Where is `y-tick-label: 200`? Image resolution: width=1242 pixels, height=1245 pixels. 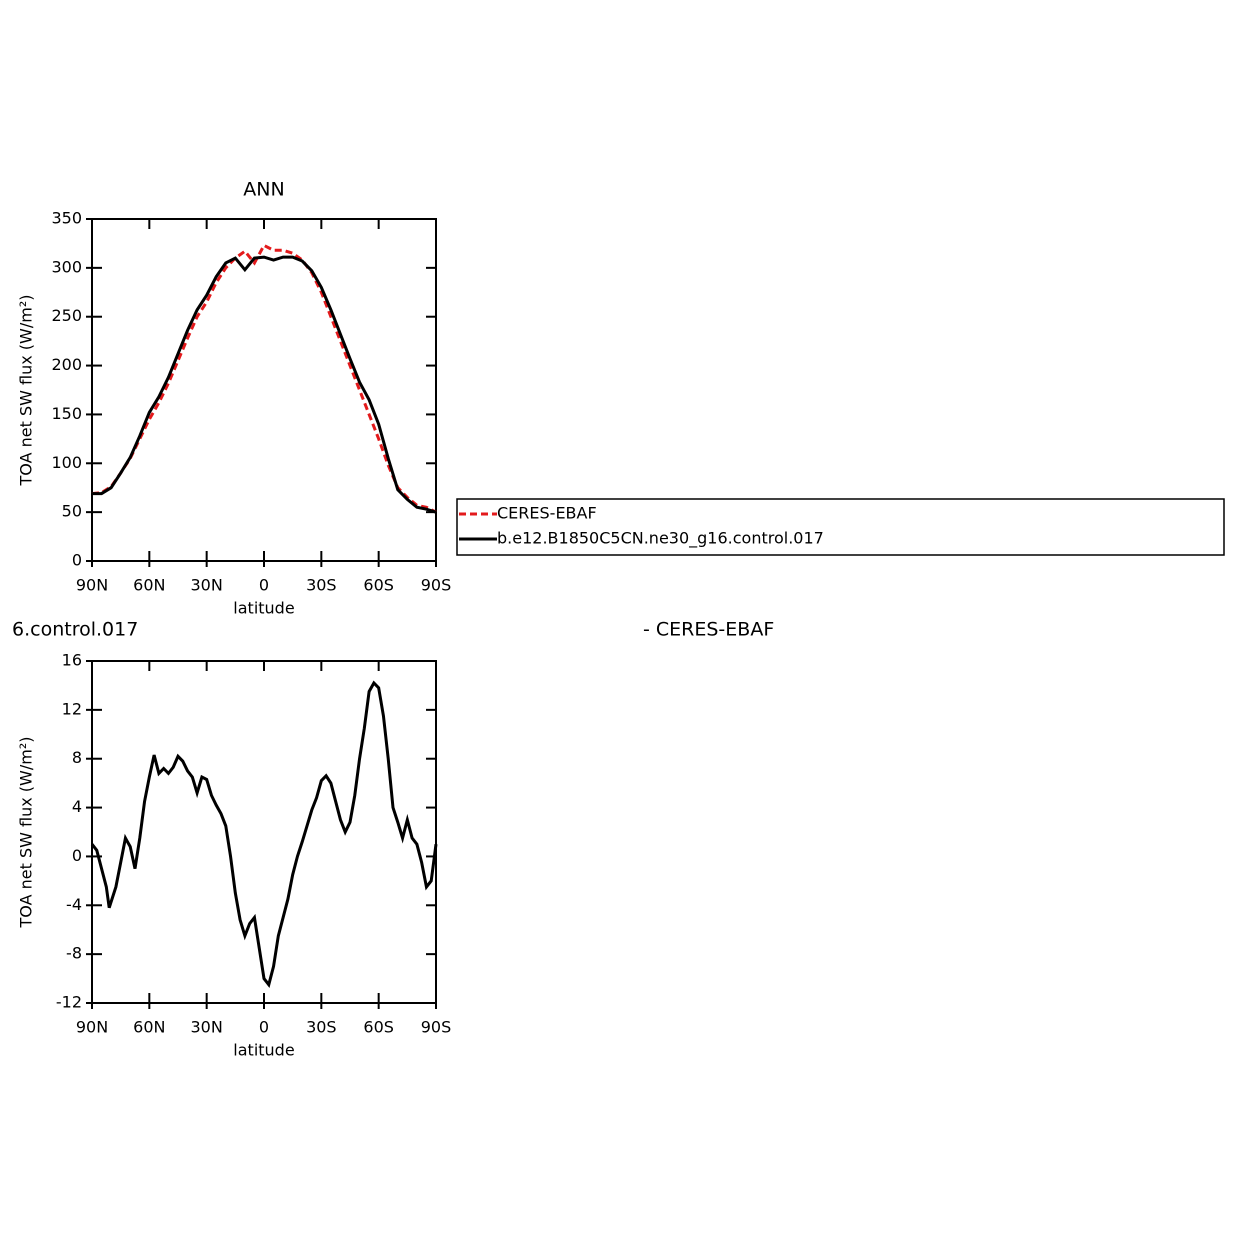
y-tick-label: 200 is located at coordinates (66, 364).